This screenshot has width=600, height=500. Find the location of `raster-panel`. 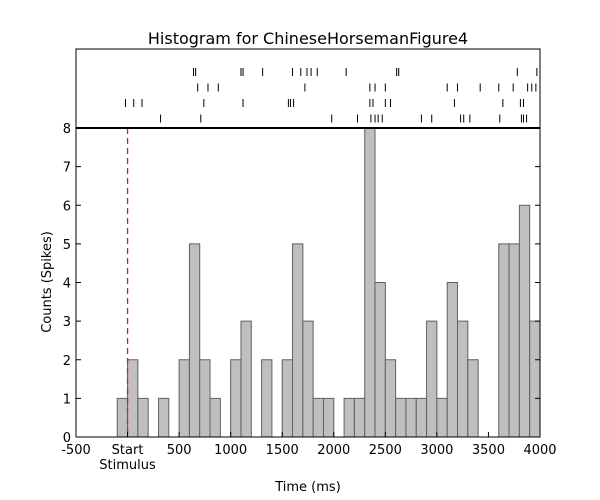

raster-panel is located at coordinates (331, 95).